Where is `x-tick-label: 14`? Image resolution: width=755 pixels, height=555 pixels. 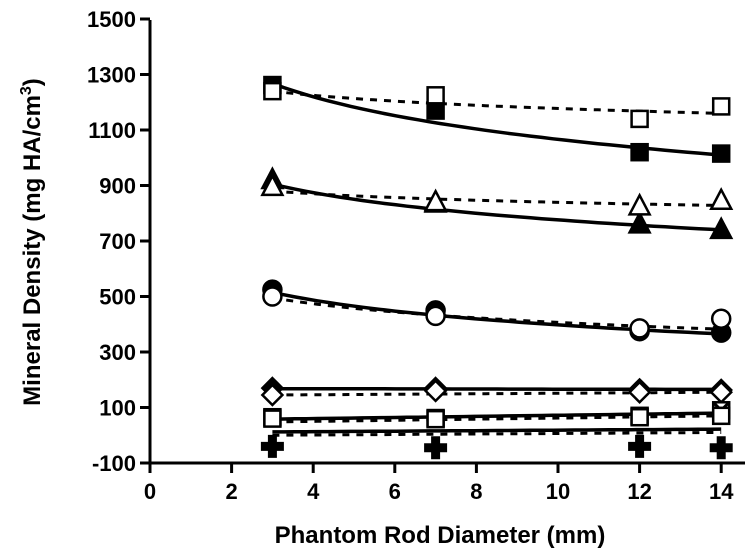
x-tick-label: 14 is located at coordinates (721, 491).